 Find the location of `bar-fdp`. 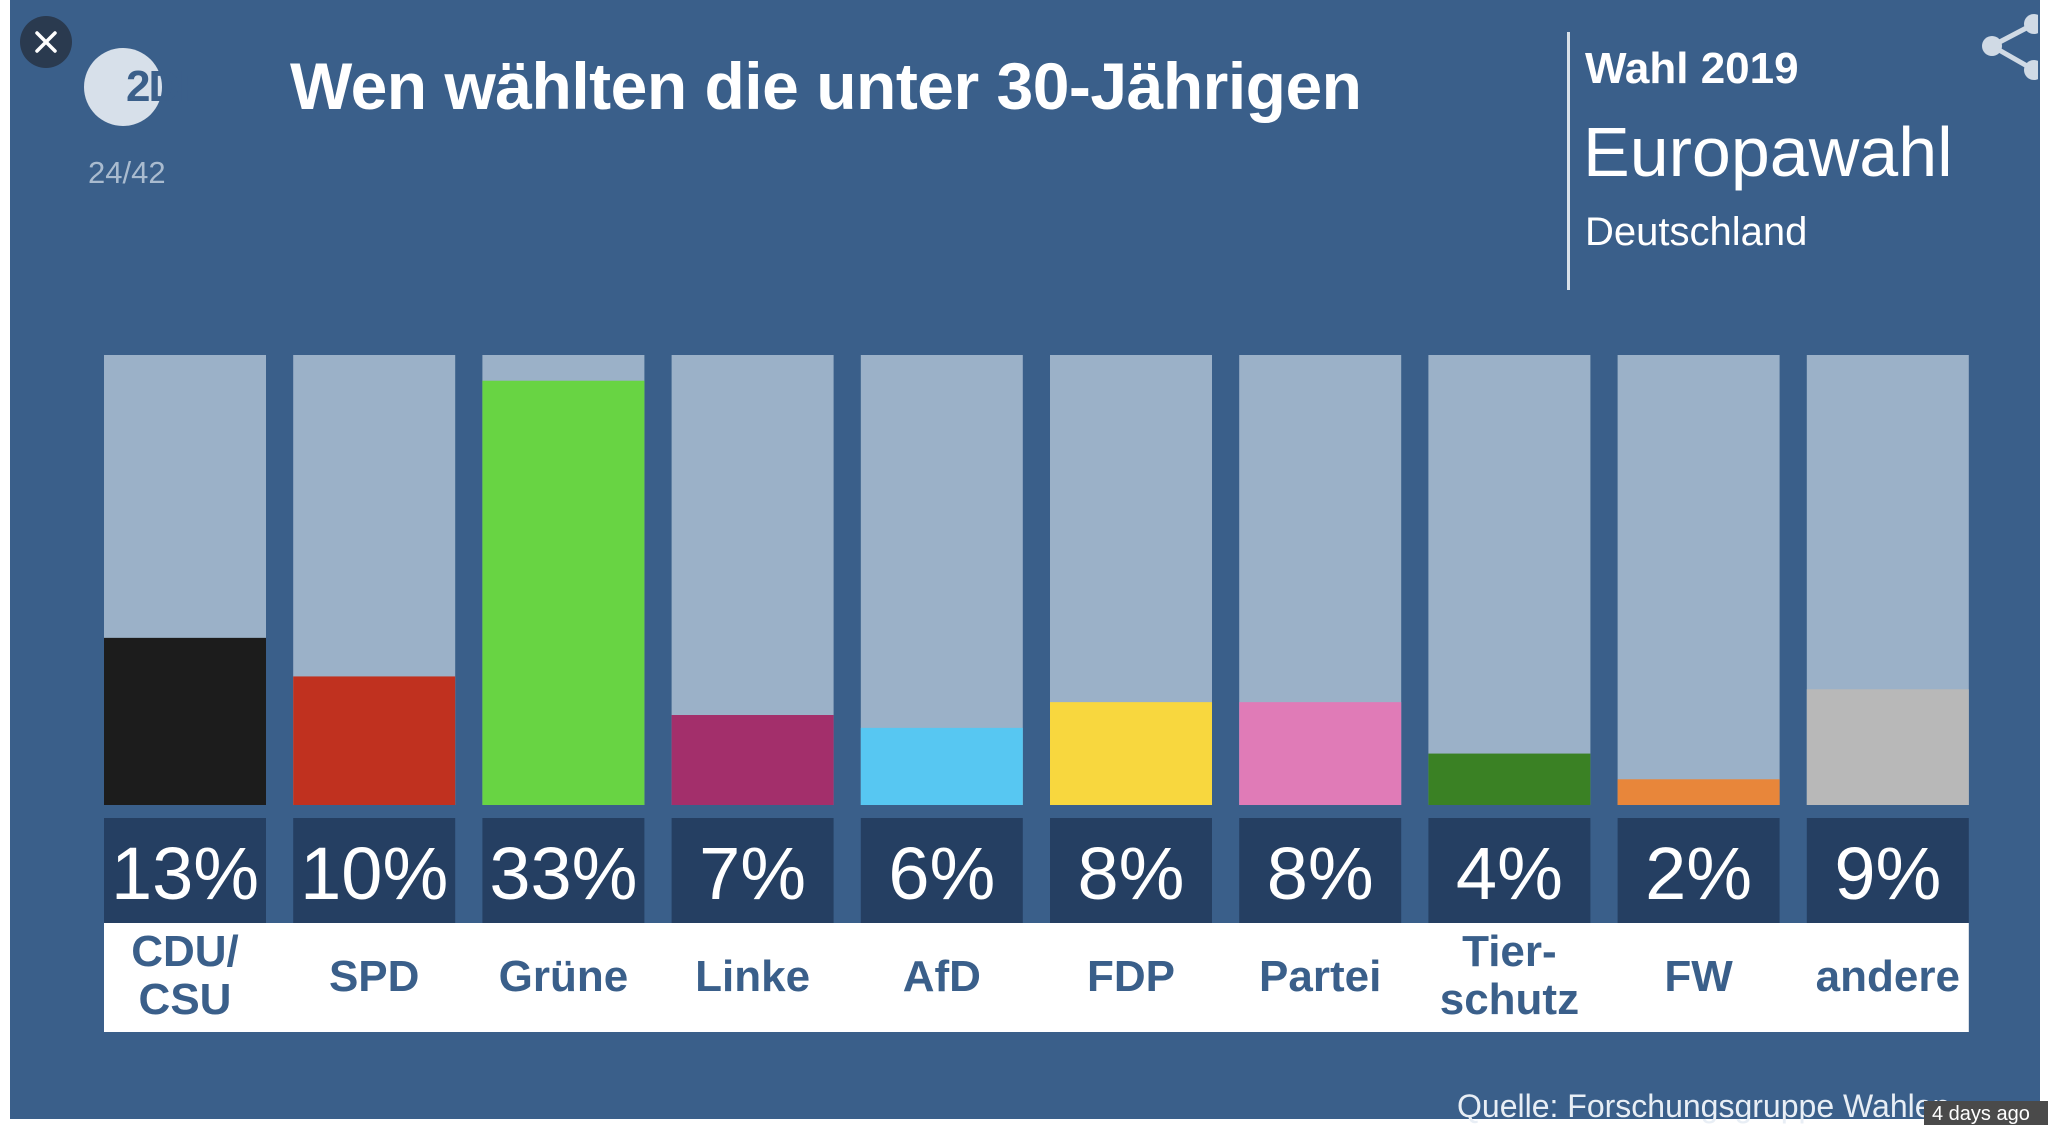

bar-fdp is located at coordinates (1131, 753).